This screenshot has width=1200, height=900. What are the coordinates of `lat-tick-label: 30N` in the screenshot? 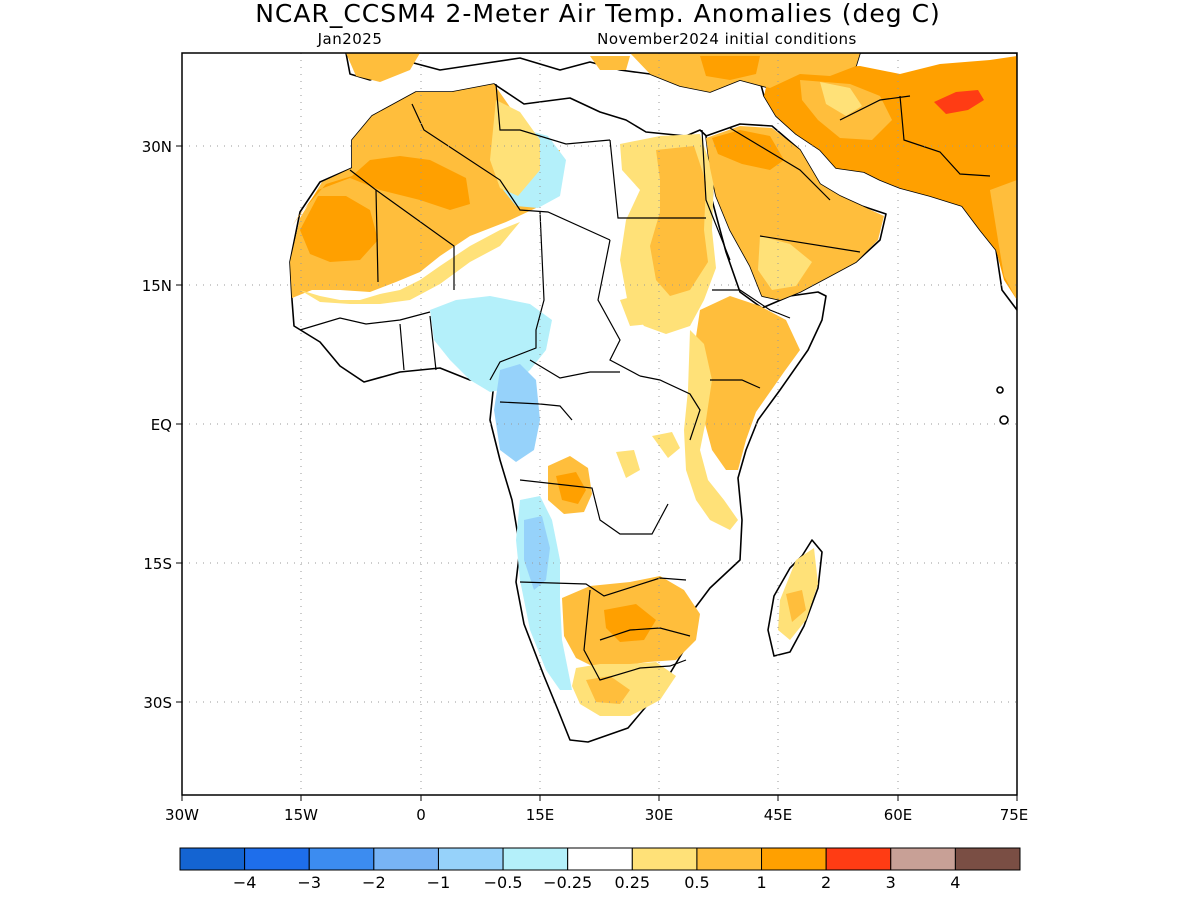 It's located at (157, 147).